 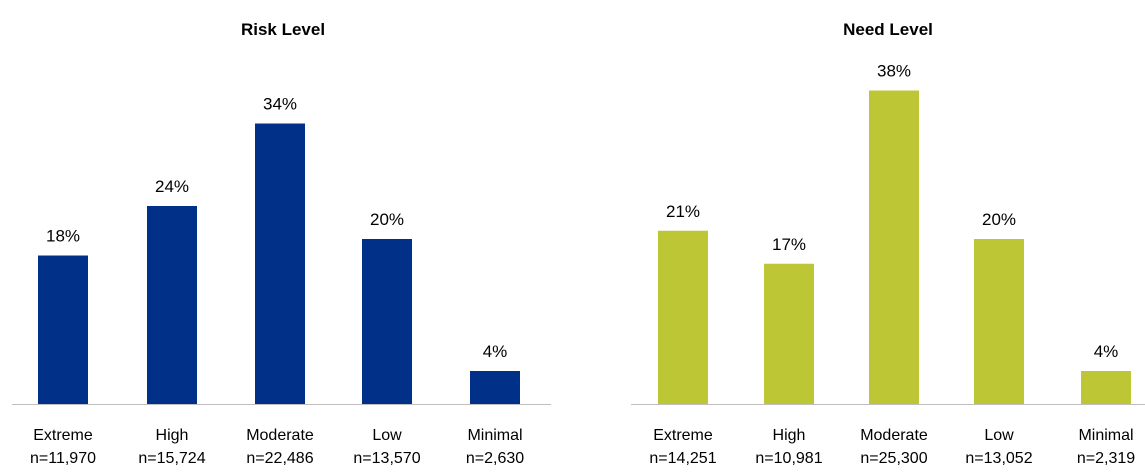 What do you see at coordinates (386, 458) in the screenshot?
I see `count-label: n=13,570` at bounding box center [386, 458].